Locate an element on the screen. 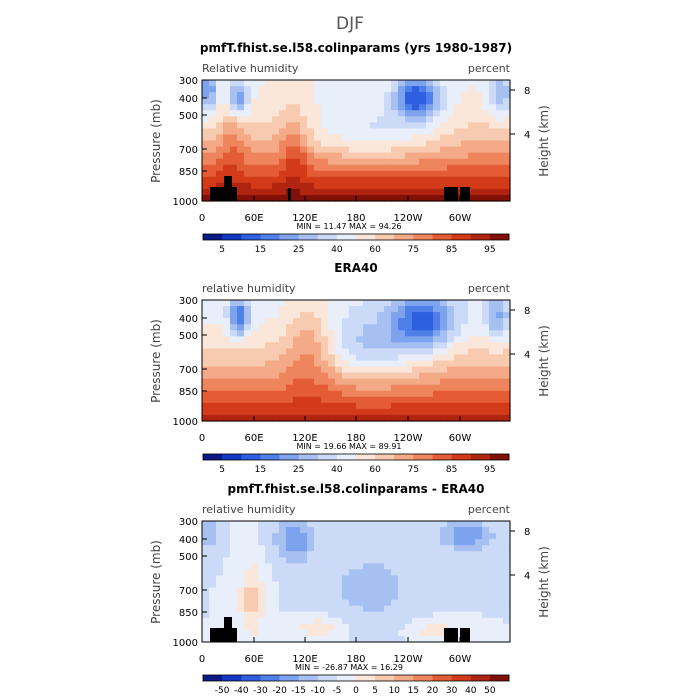 The image size is (700, 700). topography-block is located at coordinates (289, 194).